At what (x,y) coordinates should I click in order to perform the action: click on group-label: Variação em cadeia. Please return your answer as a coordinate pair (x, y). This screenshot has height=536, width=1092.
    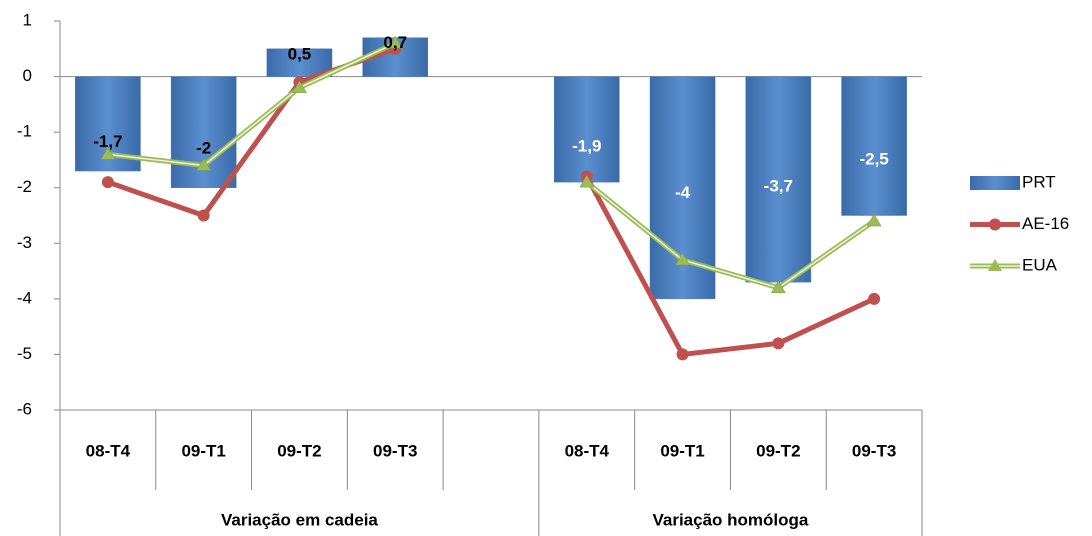
    Looking at the image, I should click on (299, 519).